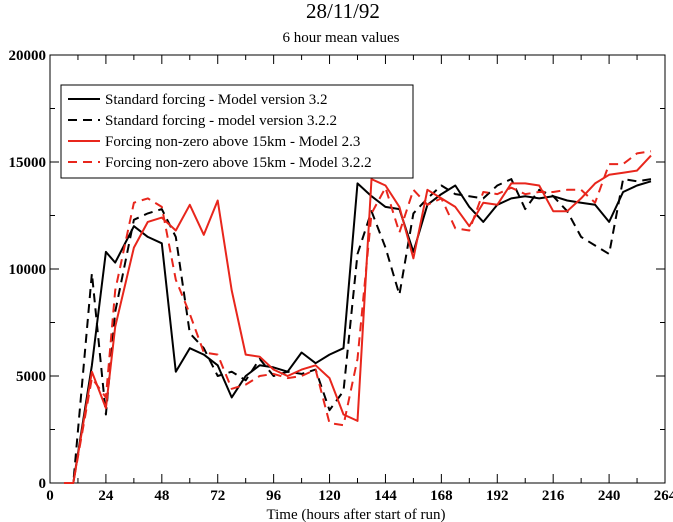  Describe the element at coordinates (106, 496) in the screenshot. I see `x-tick-label: 24` at that location.